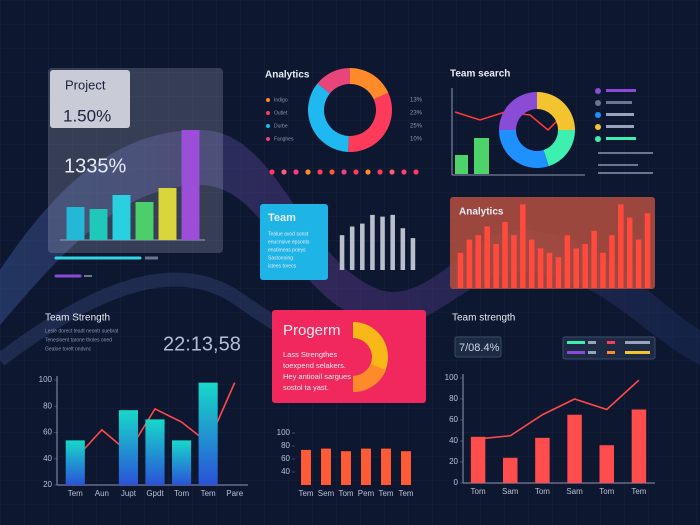 Image resolution: width=700 pixels, height=525 pixels. Describe the element at coordinates (480, 74) in the screenshot. I see `chart-title: Team search` at that location.